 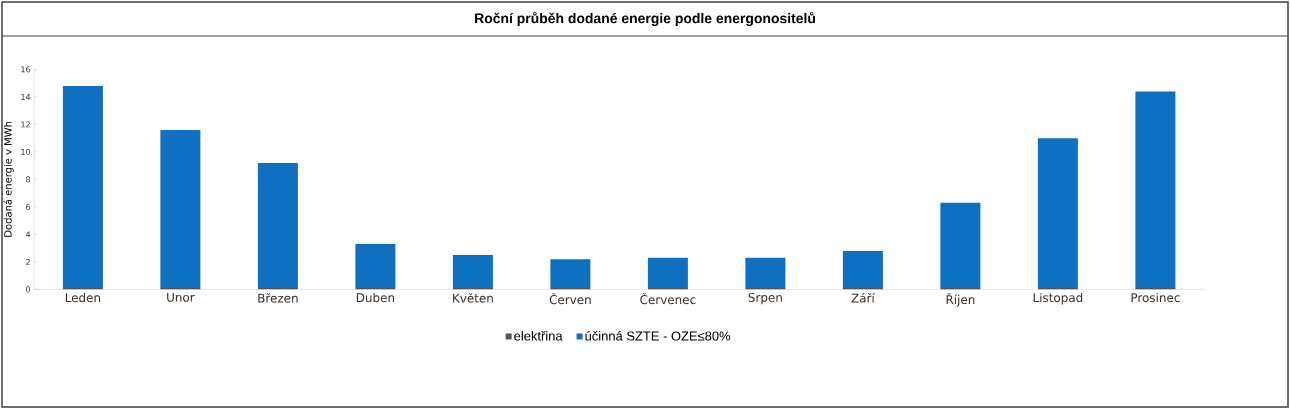 I want to click on x-tick-label: Prosinec, so click(x=1155, y=297).